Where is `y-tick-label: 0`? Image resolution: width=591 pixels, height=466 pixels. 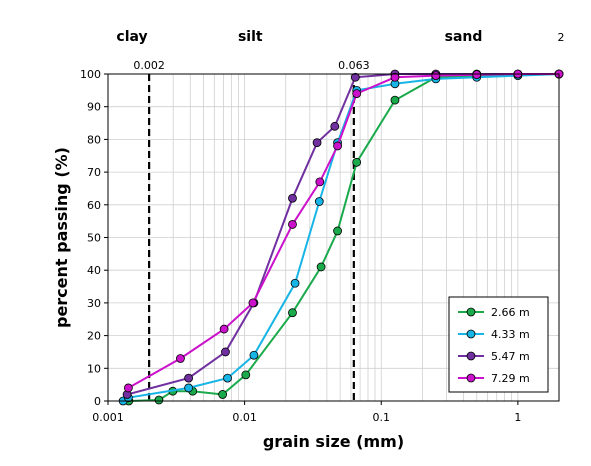 y-tick-label: 0 is located at coordinates (97, 401).